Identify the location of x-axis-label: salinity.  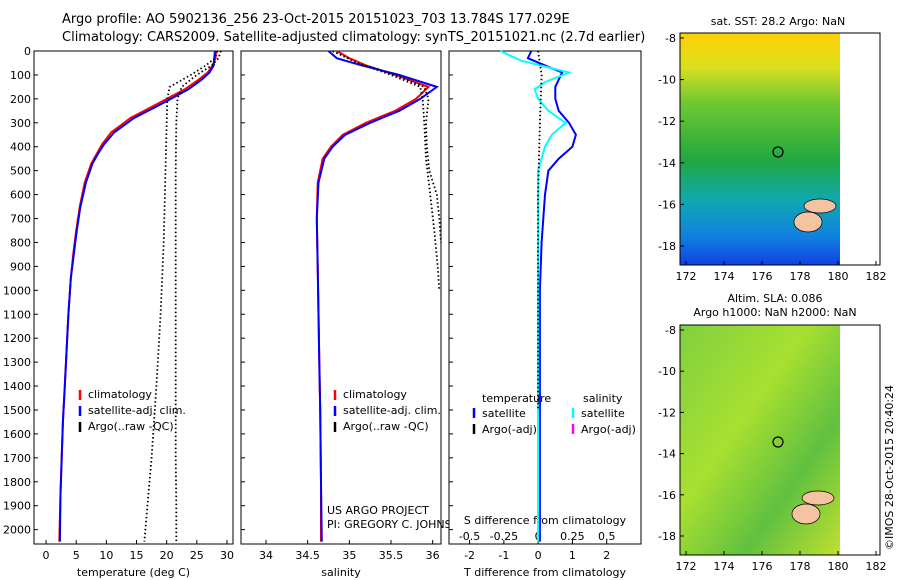
(341, 572).